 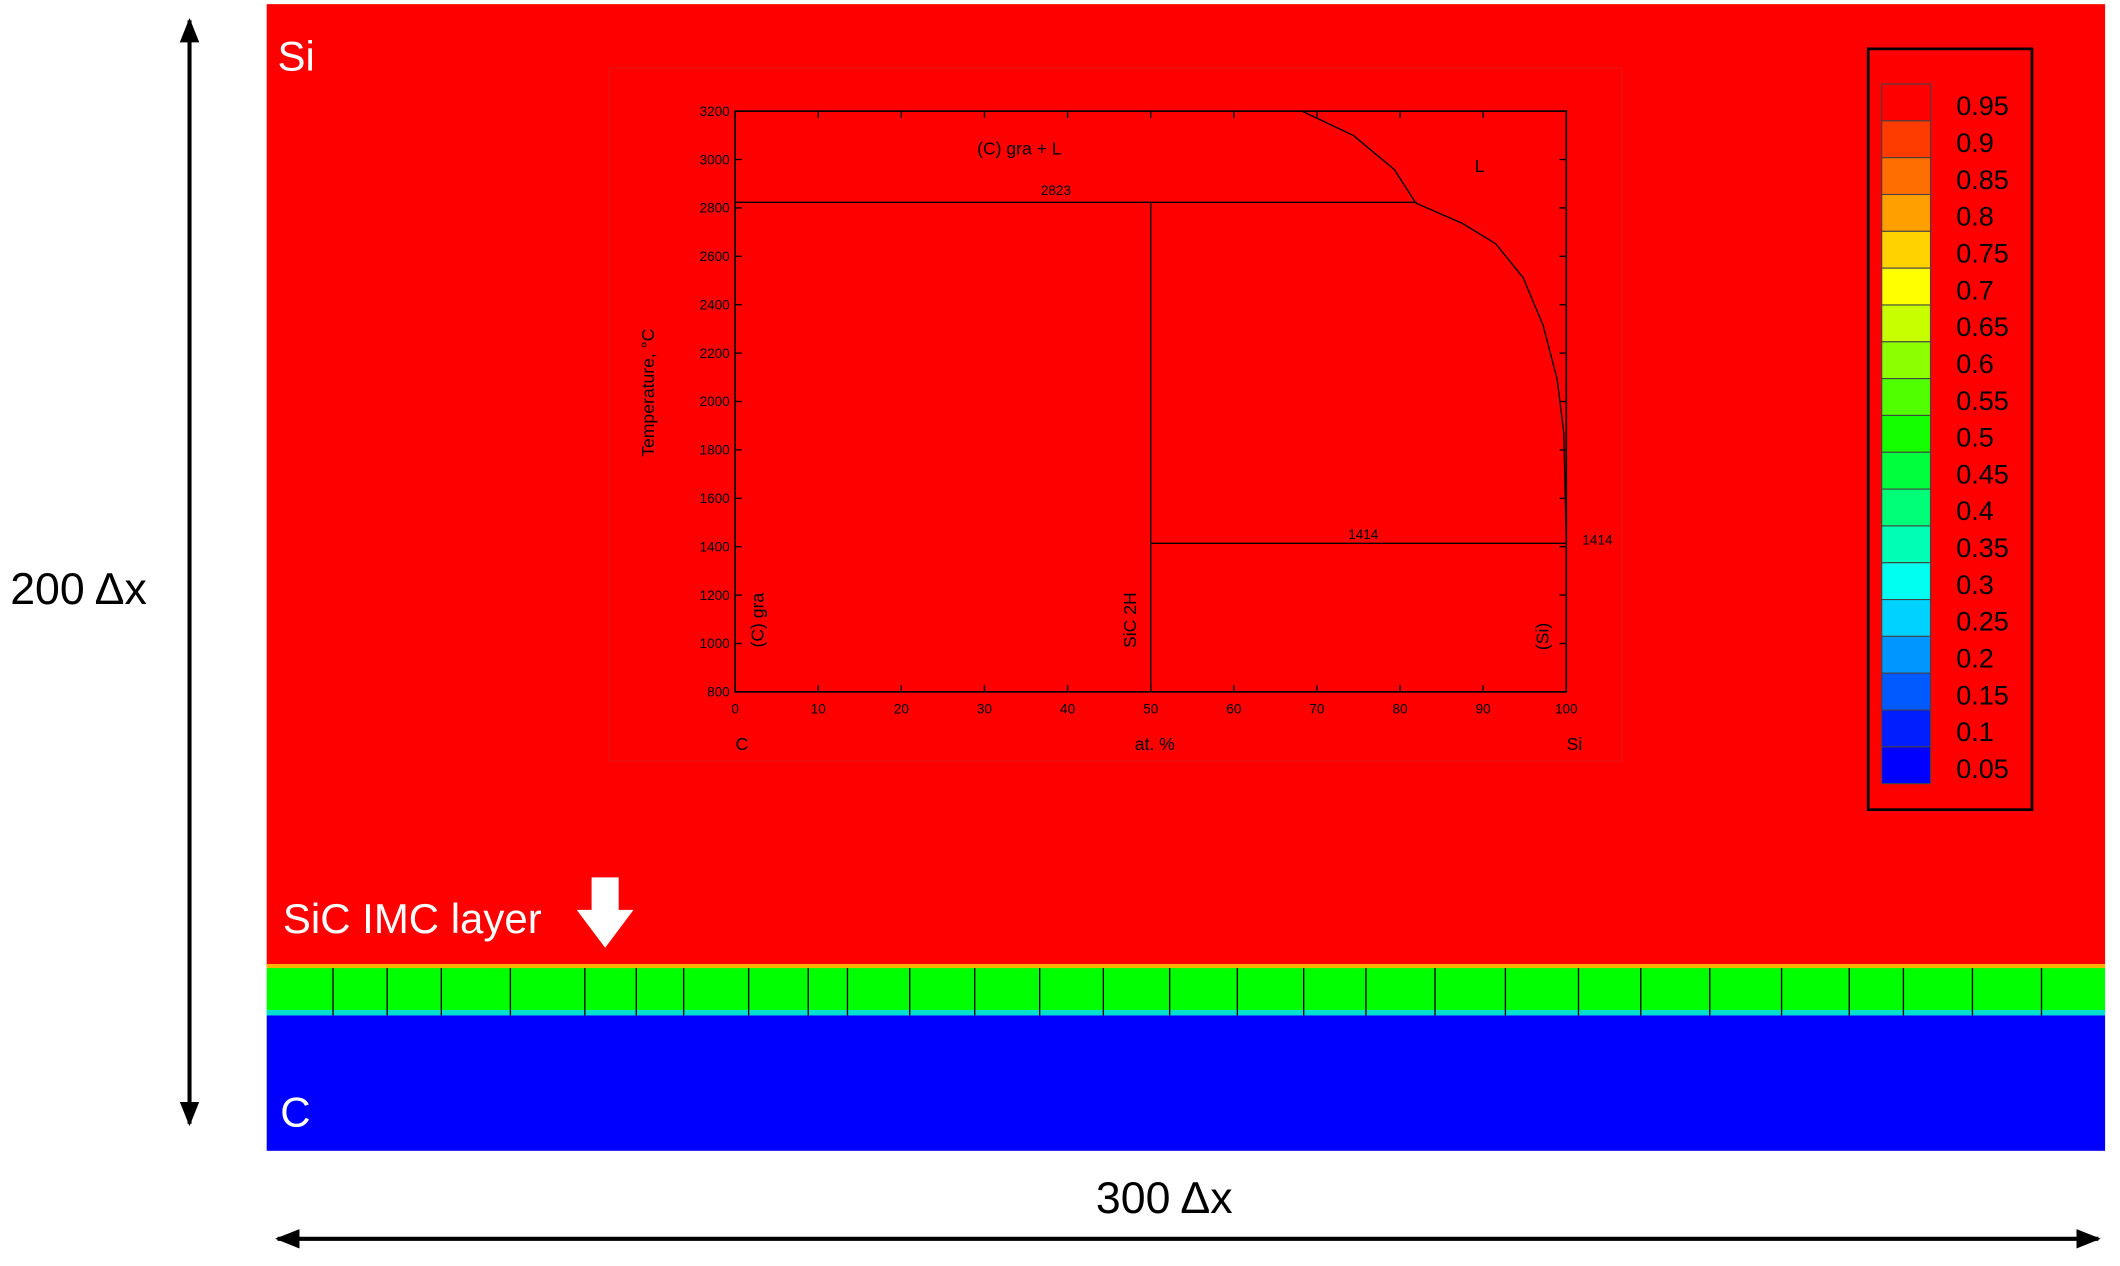 I want to click on x-tick-label: 80, so click(x=1400, y=709).